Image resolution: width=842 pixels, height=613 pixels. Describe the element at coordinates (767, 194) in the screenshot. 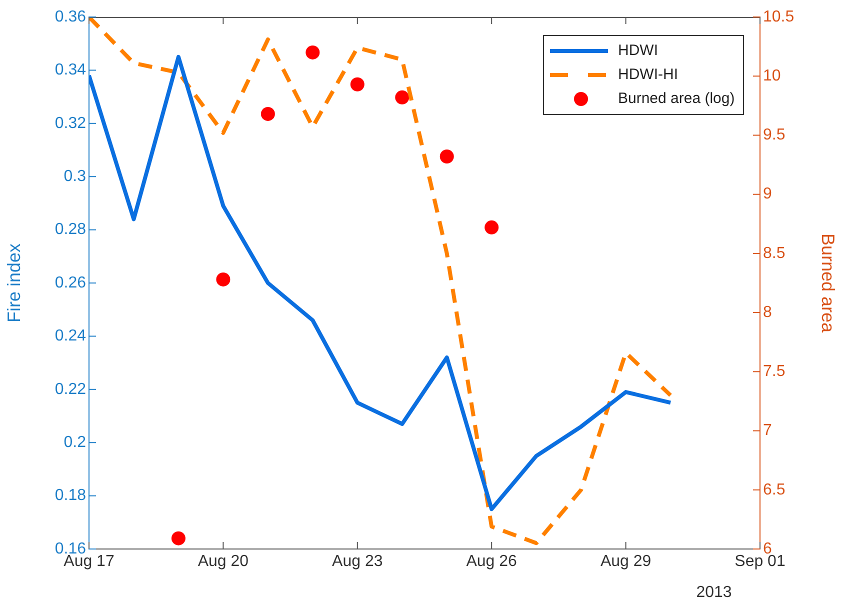

I see `y2-tick-label: 9` at that location.